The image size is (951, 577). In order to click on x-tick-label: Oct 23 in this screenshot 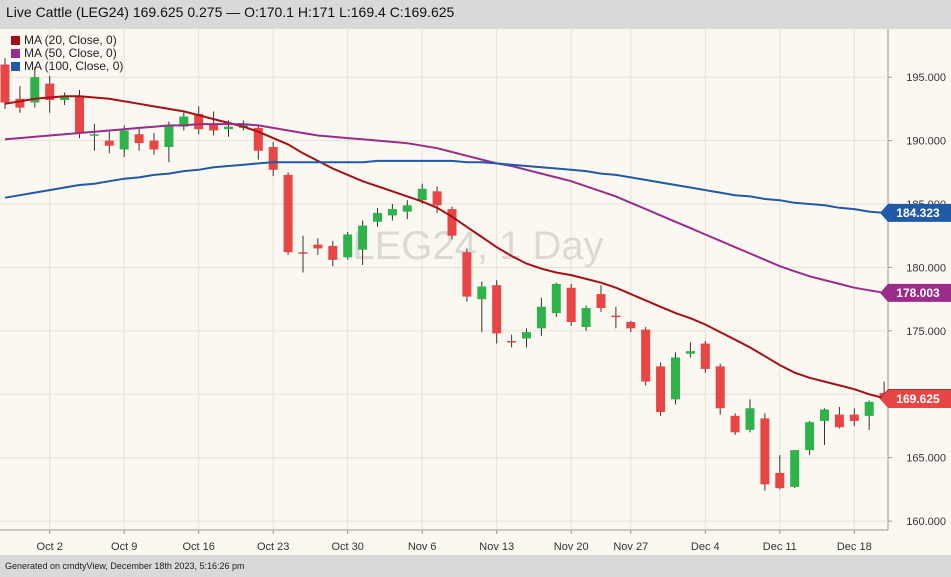, I will do `click(273, 547)`.